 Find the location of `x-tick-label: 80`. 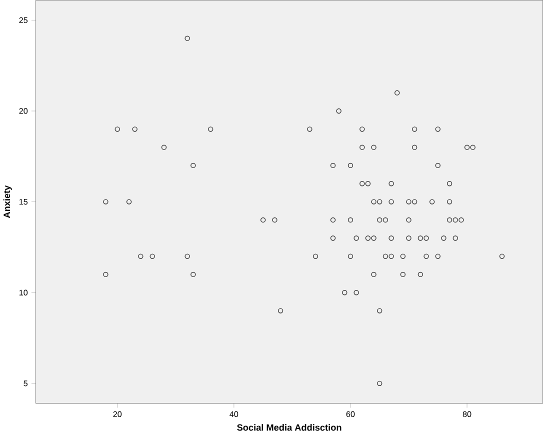

x-tick-label: 80 is located at coordinates (467, 414).